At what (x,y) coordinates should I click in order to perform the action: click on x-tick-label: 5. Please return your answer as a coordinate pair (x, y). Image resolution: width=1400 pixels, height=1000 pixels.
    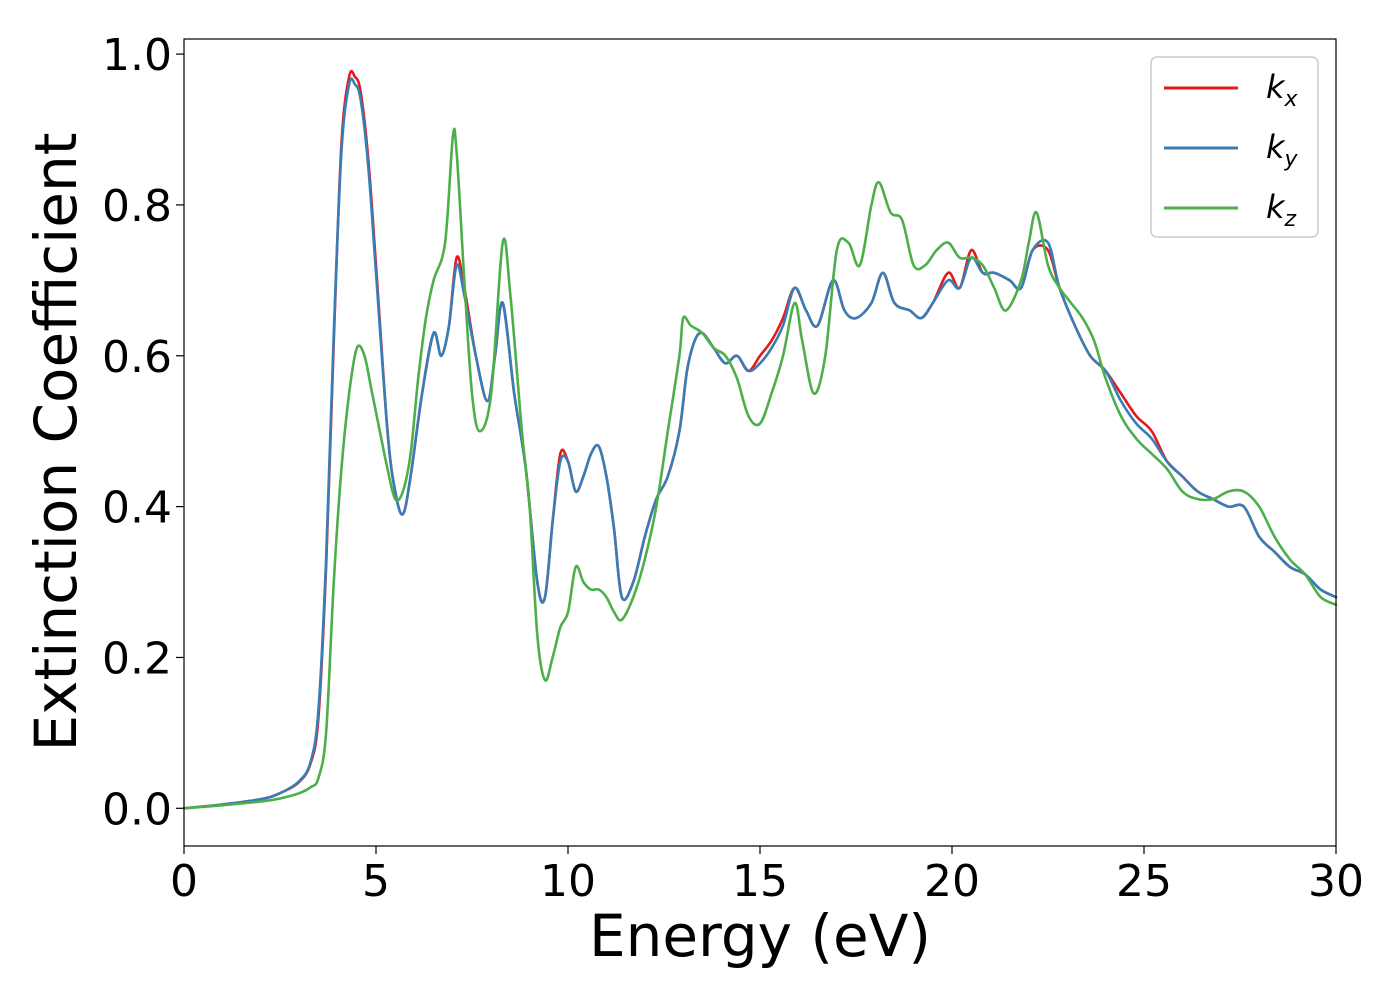
    Looking at the image, I should click on (376, 881).